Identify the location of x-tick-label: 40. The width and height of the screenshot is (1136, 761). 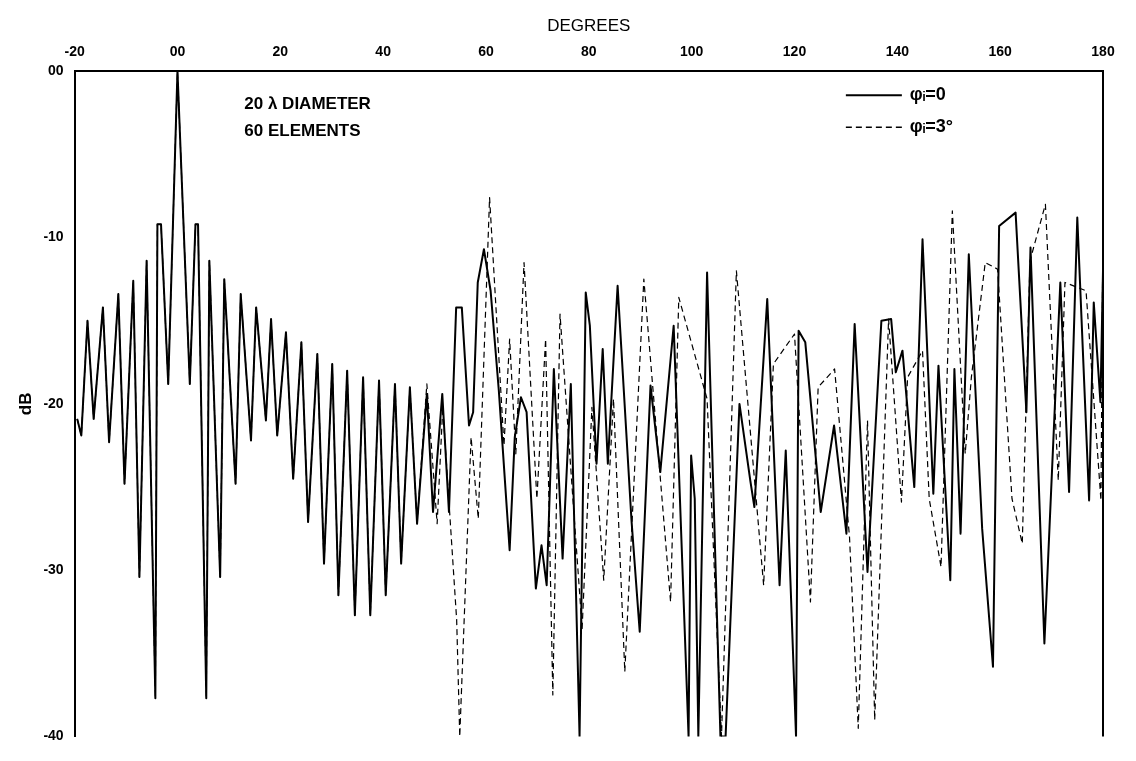
(383, 50).